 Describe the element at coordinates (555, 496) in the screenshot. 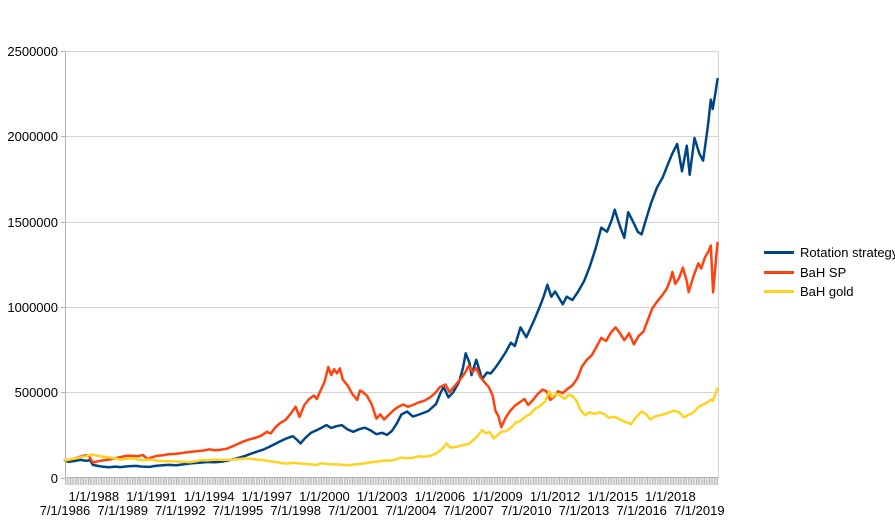

I see `x-tick-label: 1/1/2012` at that location.